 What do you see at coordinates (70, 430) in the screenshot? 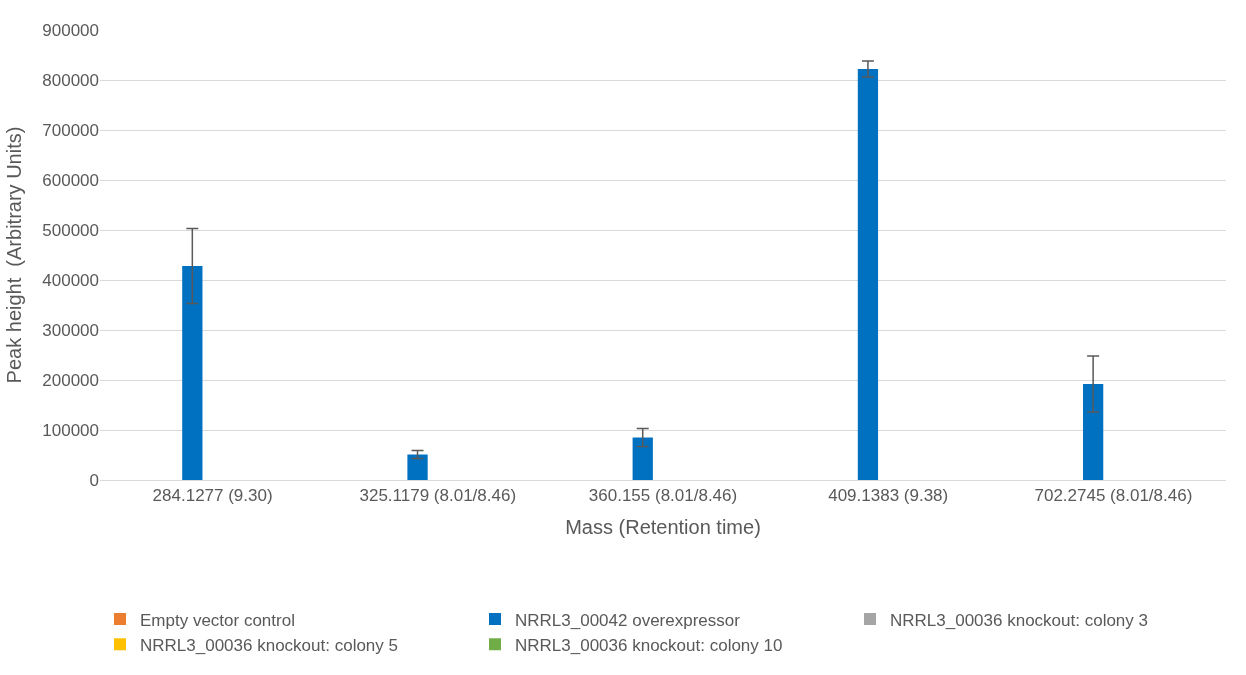
I see `y-tick-label: 100000` at bounding box center [70, 430].